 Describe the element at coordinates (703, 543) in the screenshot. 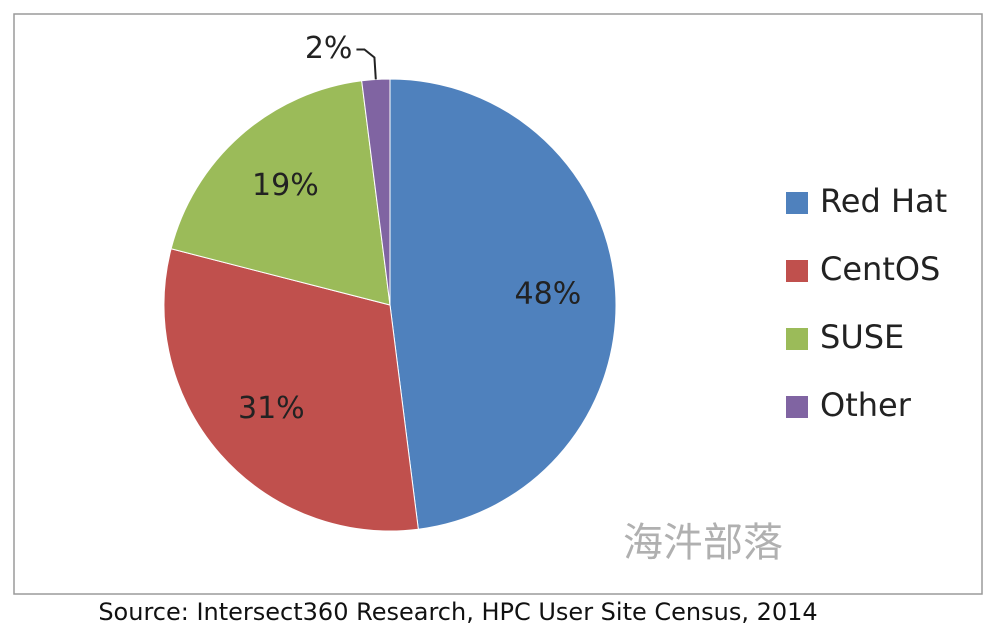

I see `watermark: 海汼部落` at that location.